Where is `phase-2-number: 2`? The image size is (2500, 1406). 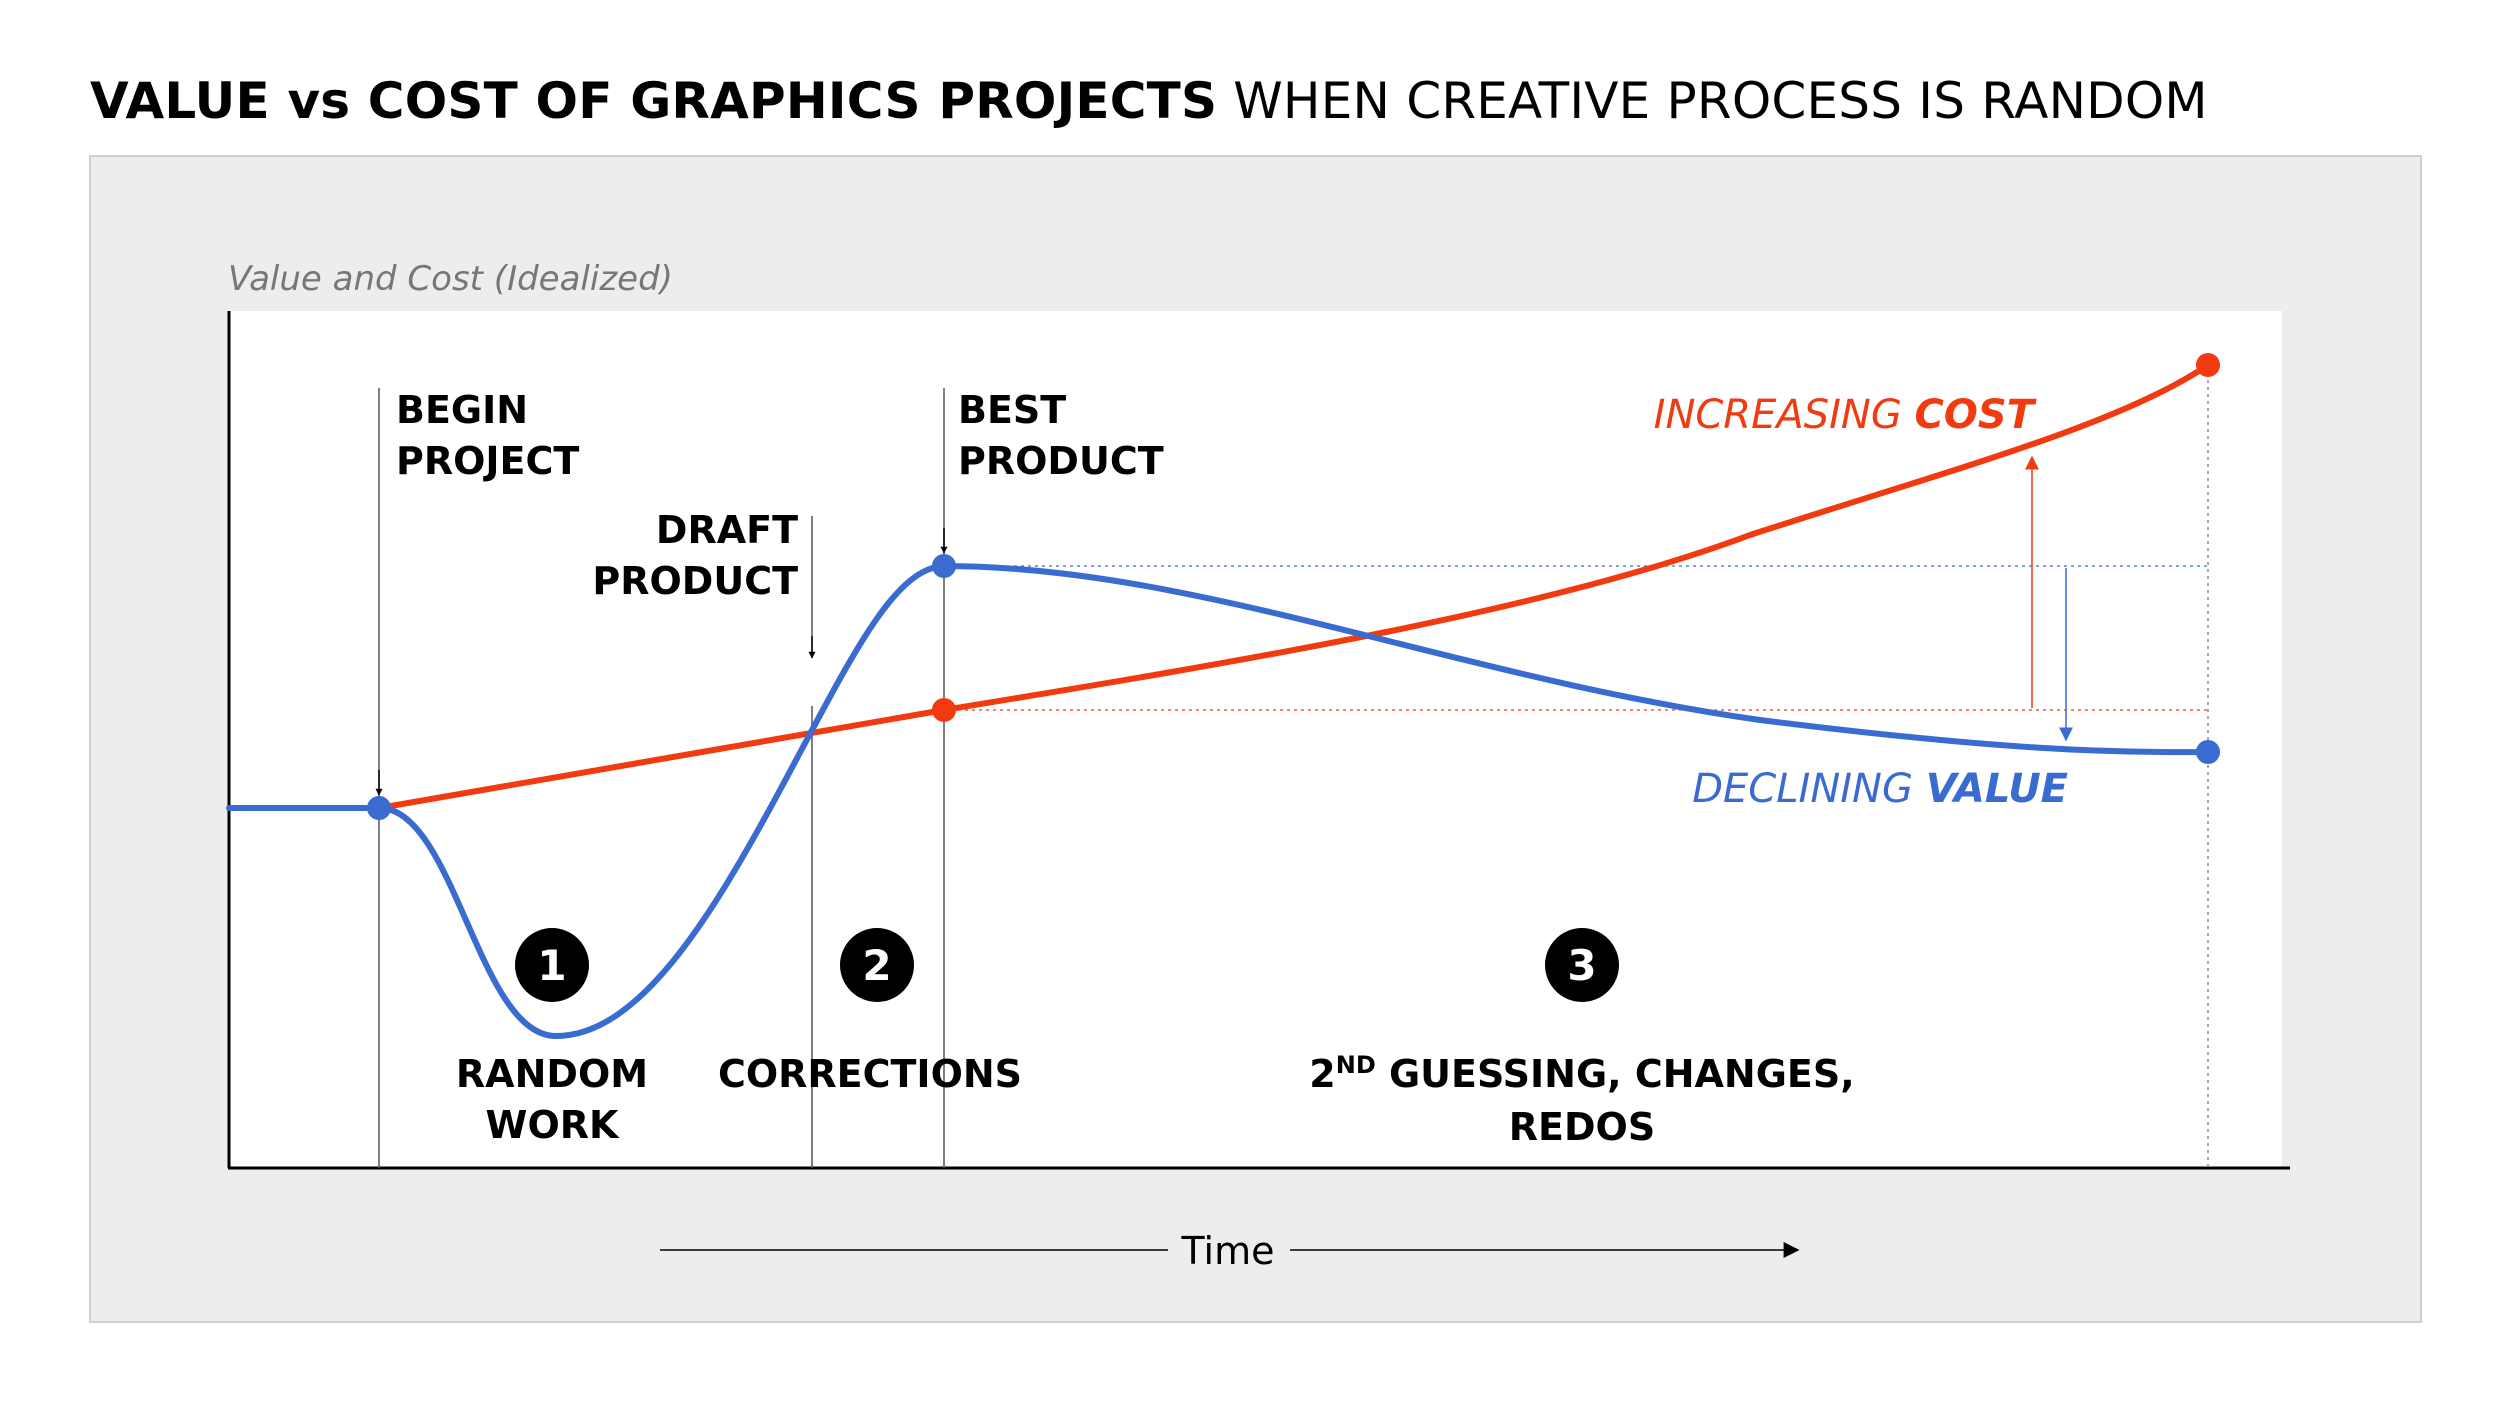
phase-2-number: 2 is located at coordinates (876, 965).